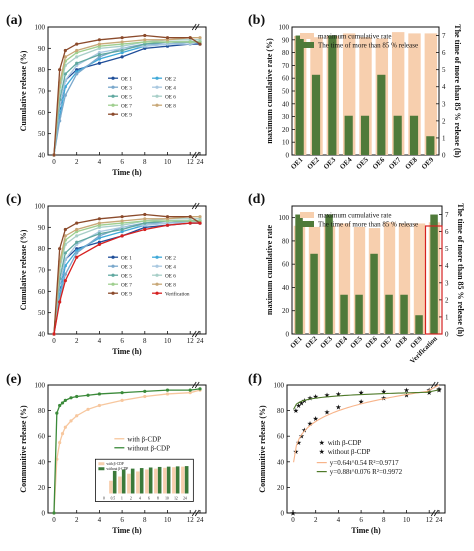  I want to click on c-legend-label: Verification, so click(177, 293).